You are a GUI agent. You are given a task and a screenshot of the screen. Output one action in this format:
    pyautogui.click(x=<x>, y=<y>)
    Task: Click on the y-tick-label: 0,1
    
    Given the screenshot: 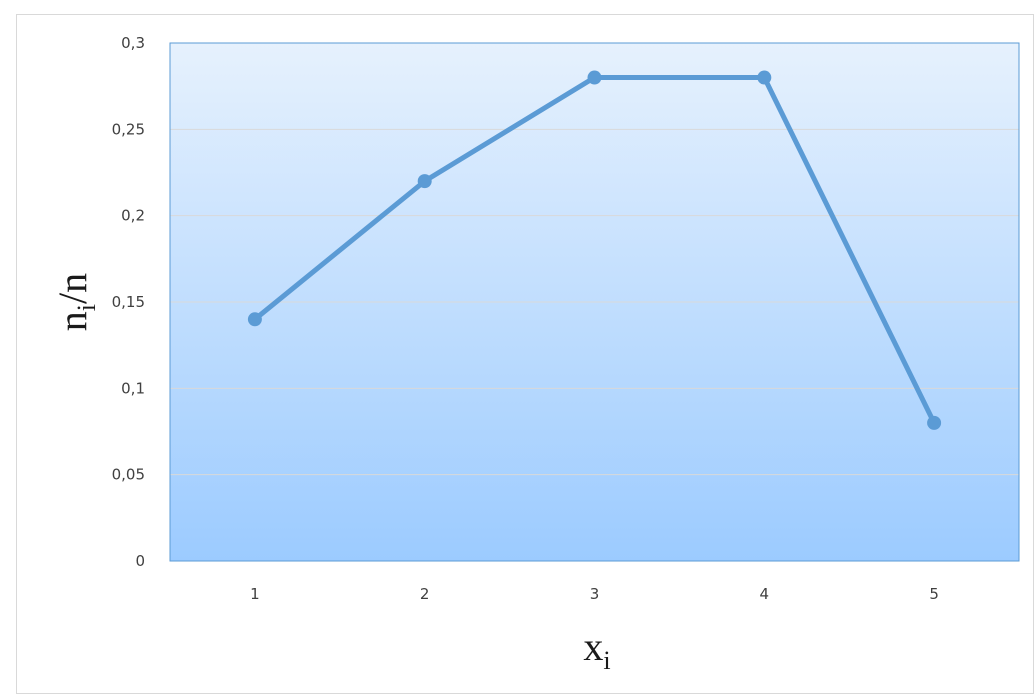 What is the action you would take?
    pyautogui.click(x=133, y=388)
    